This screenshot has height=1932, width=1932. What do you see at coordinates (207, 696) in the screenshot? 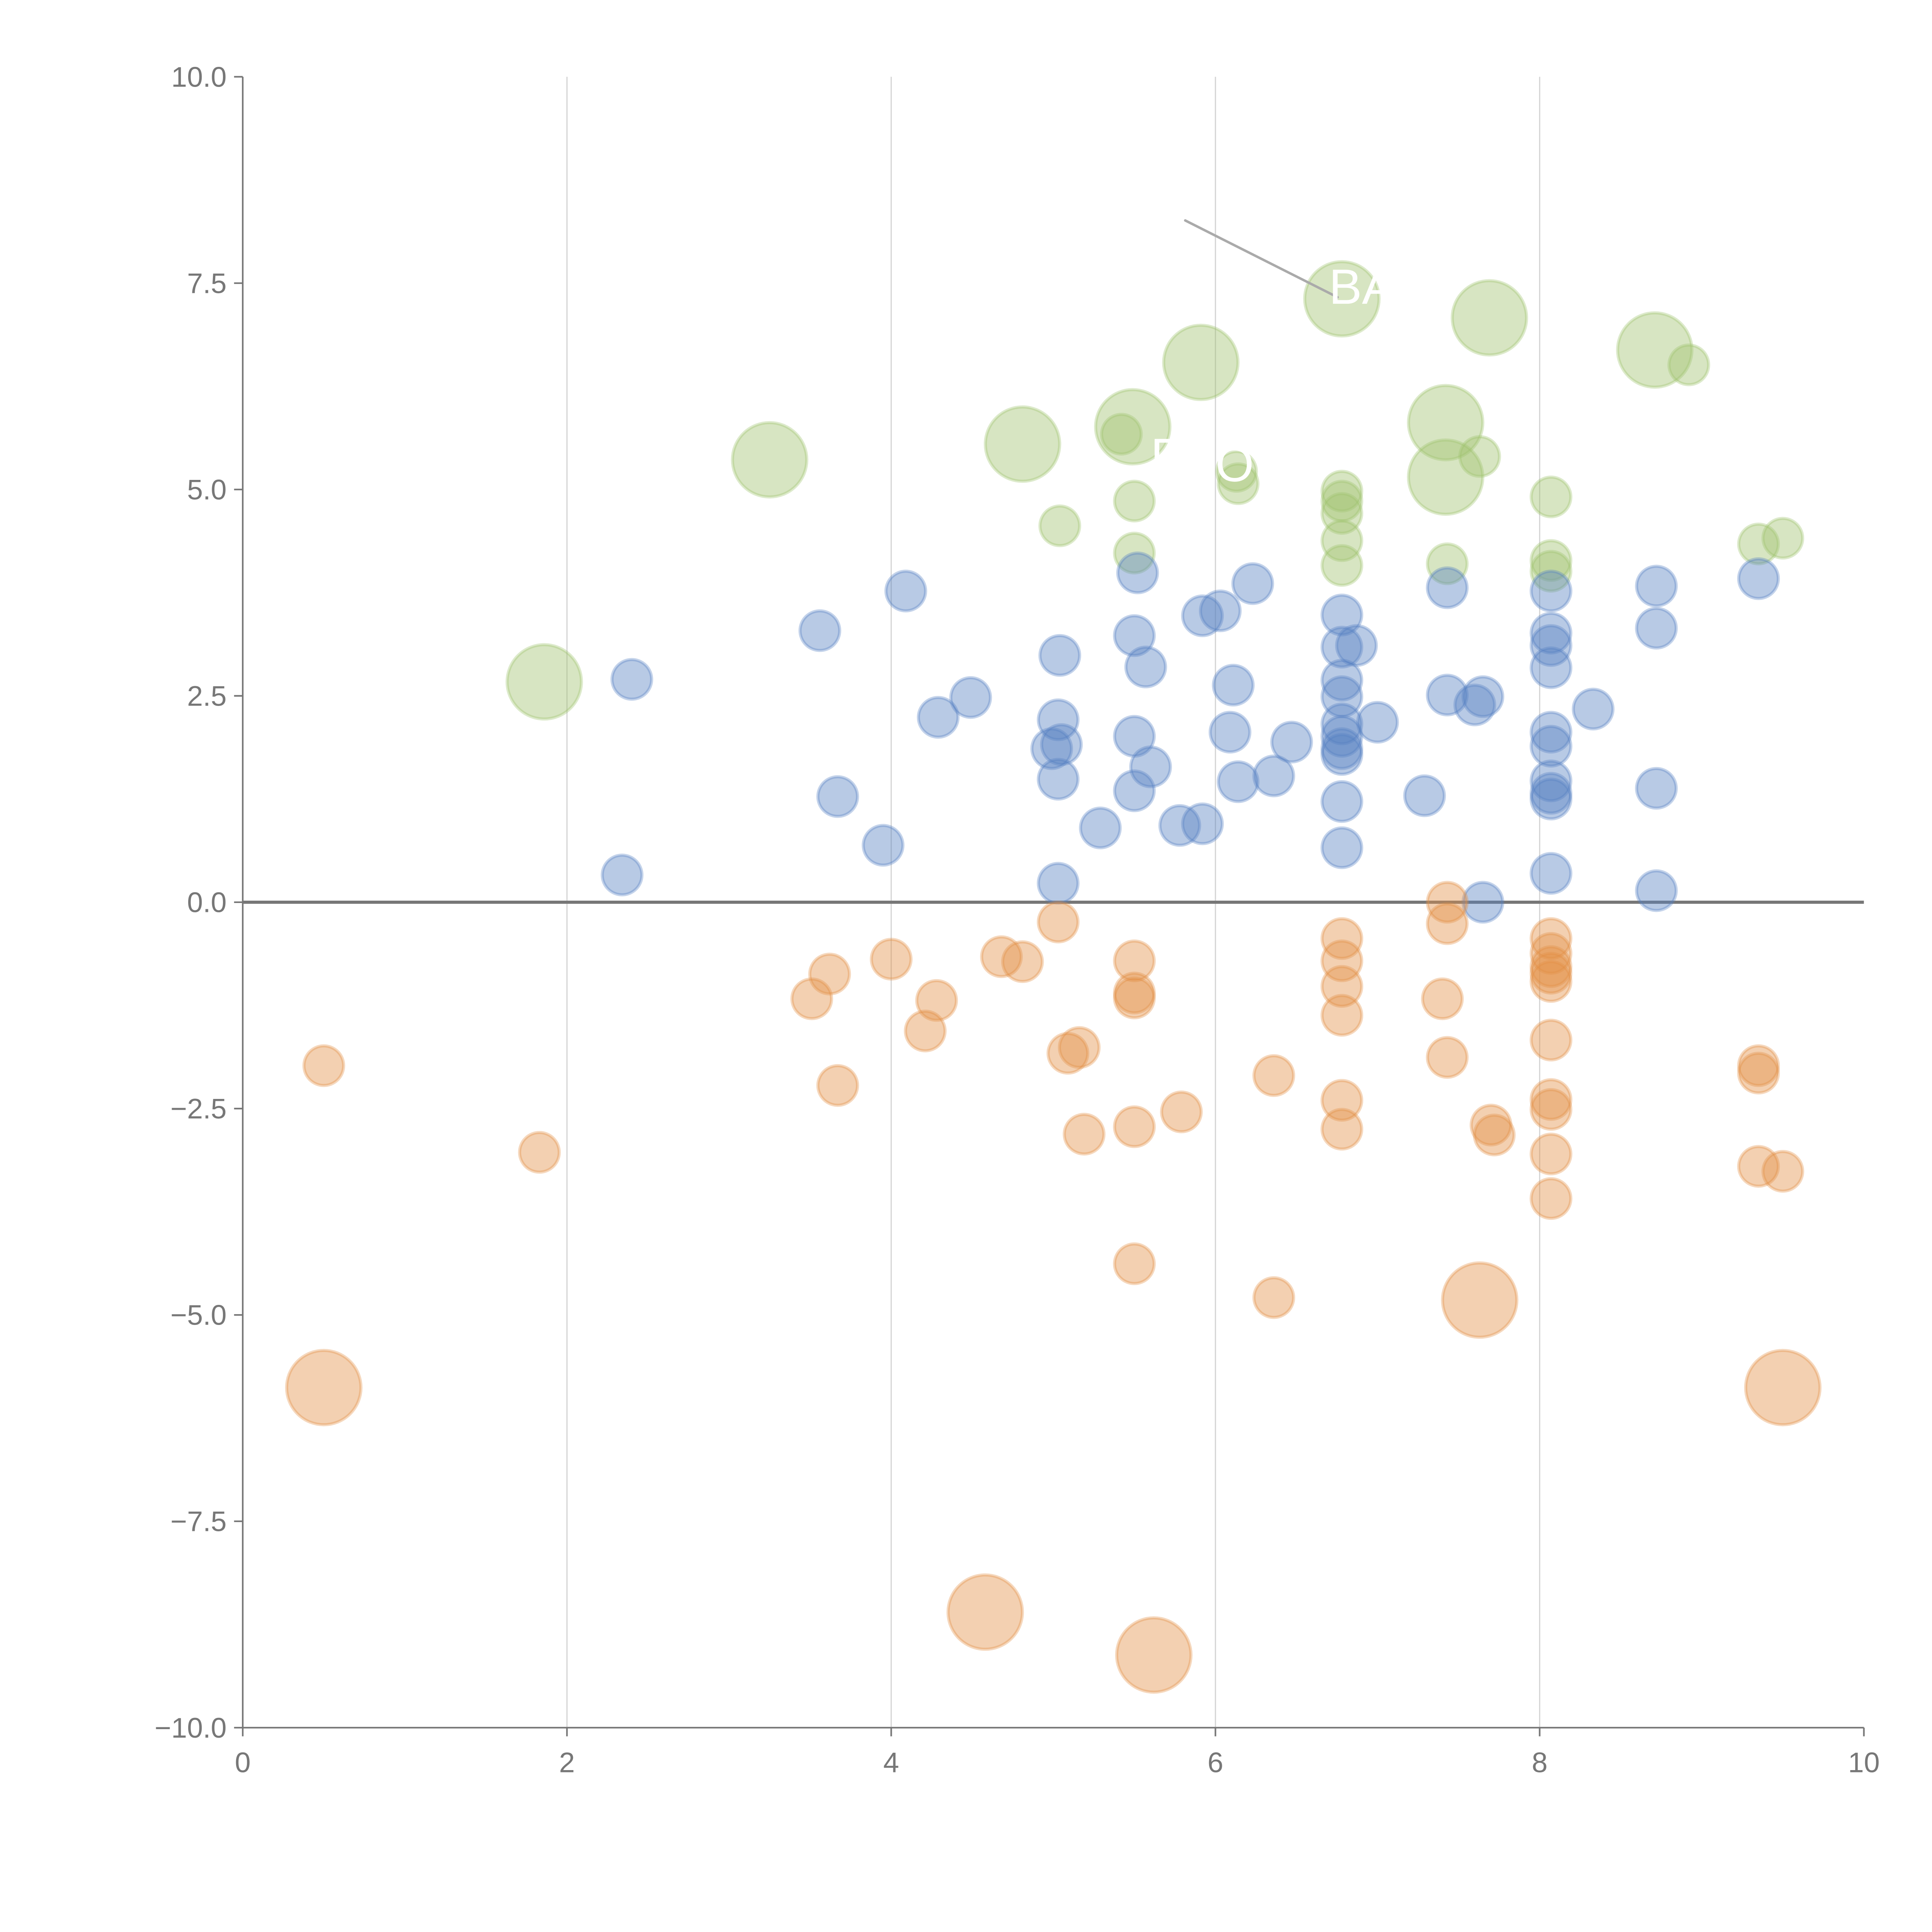
I see `y-tick-label: 2.5` at bounding box center [207, 696].